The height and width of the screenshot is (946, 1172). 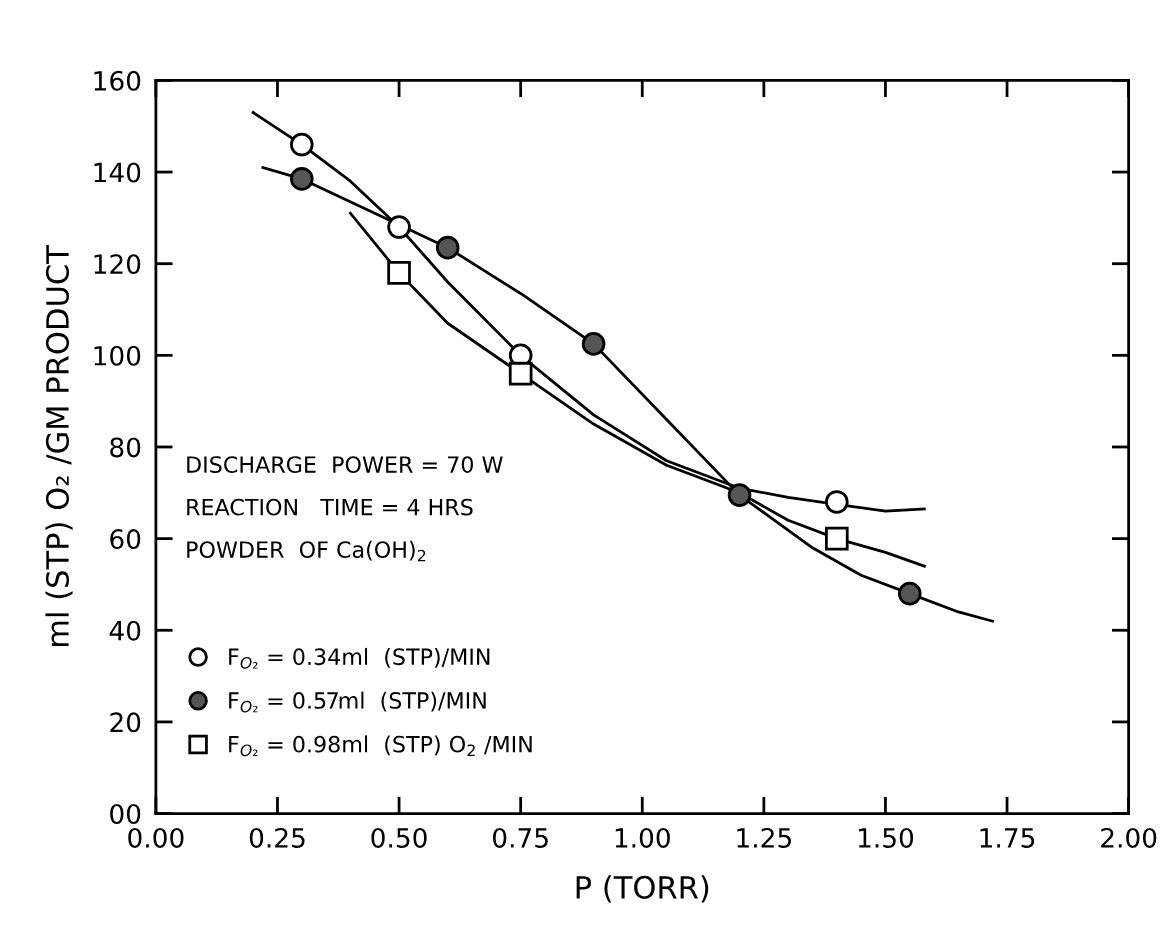 I want to click on x-tick-label: 0.50, so click(x=399, y=837).